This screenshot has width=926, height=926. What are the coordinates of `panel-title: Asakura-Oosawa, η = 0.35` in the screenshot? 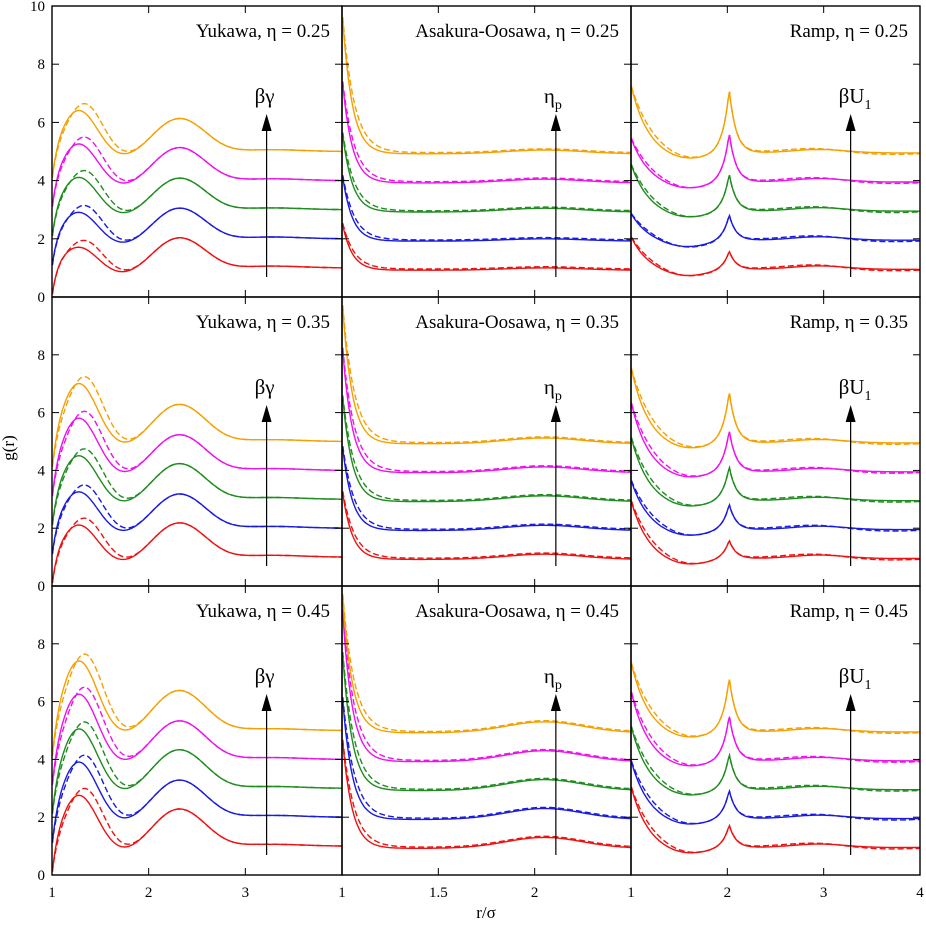 It's located at (517, 322).